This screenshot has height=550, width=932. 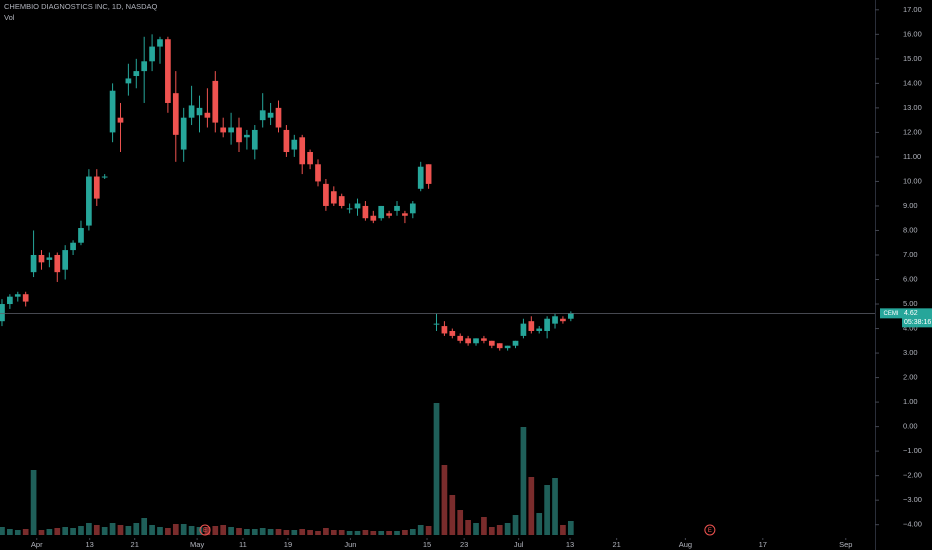 What do you see at coordinates (912, 499) in the screenshot?
I see `y-tick-label: −3.00` at bounding box center [912, 499].